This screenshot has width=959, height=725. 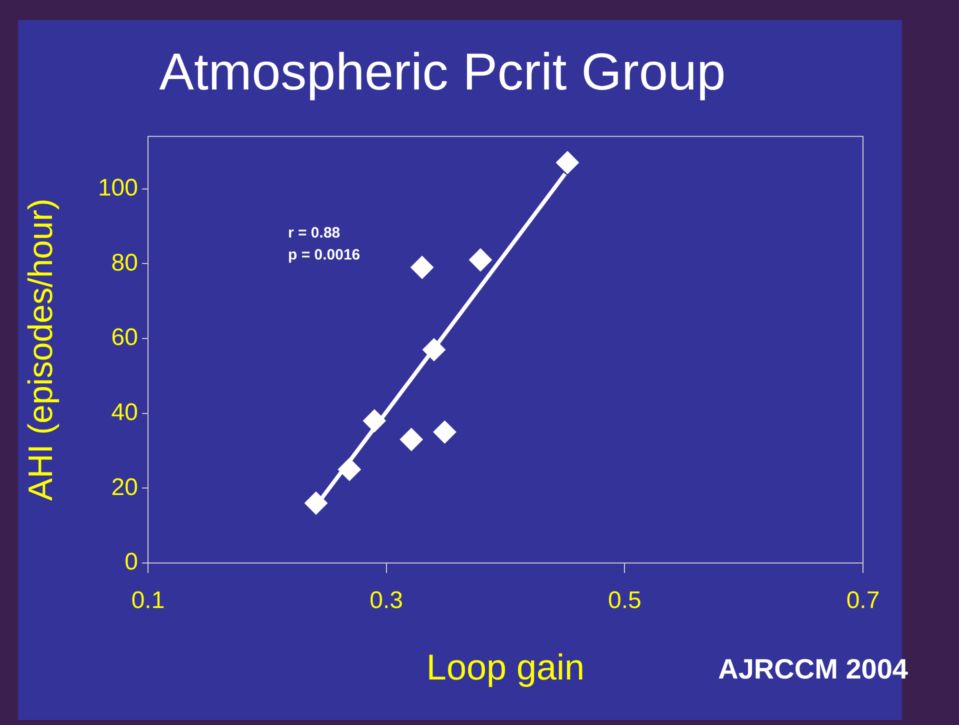 I want to click on y-axis-title: AHI (episodes/hour), so click(x=41, y=349).